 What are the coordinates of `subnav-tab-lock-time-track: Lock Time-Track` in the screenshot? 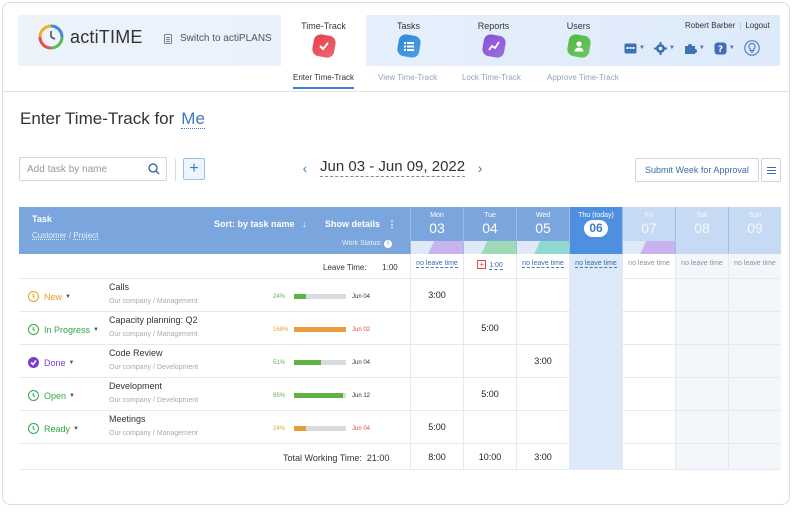 It's located at (491, 77).